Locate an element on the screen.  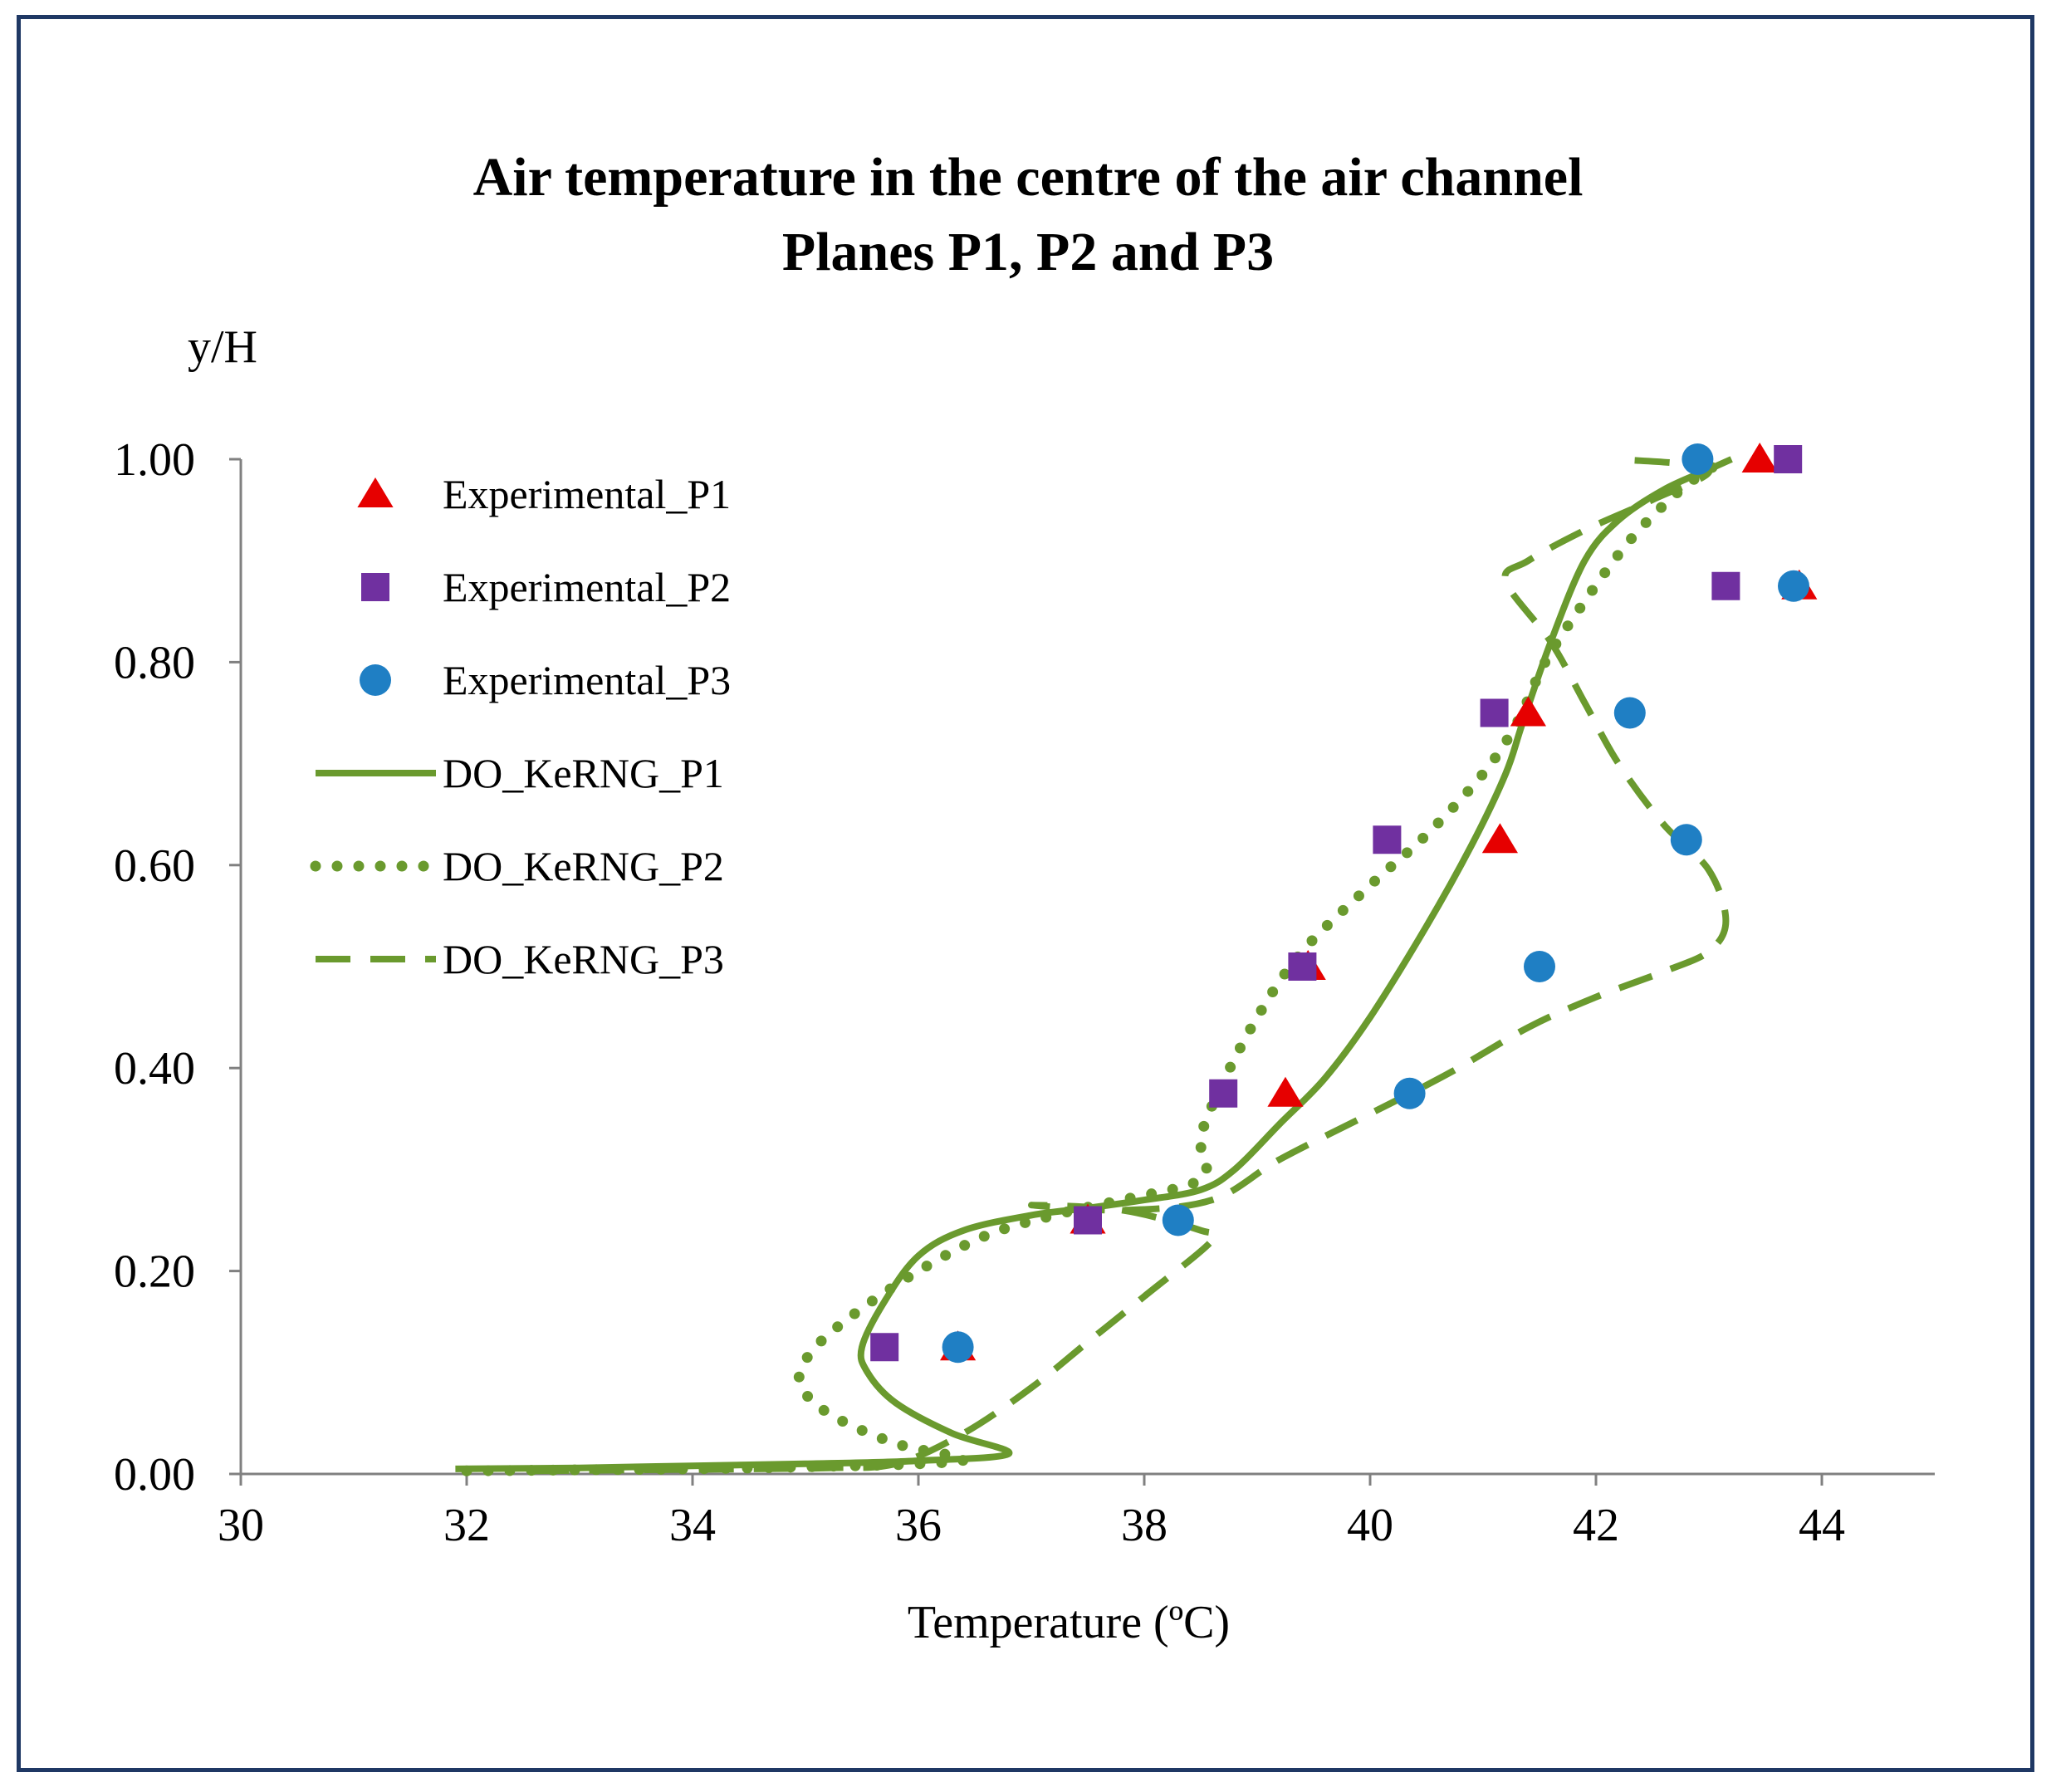
x-tick-label: 42 is located at coordinates (1596, 1525).